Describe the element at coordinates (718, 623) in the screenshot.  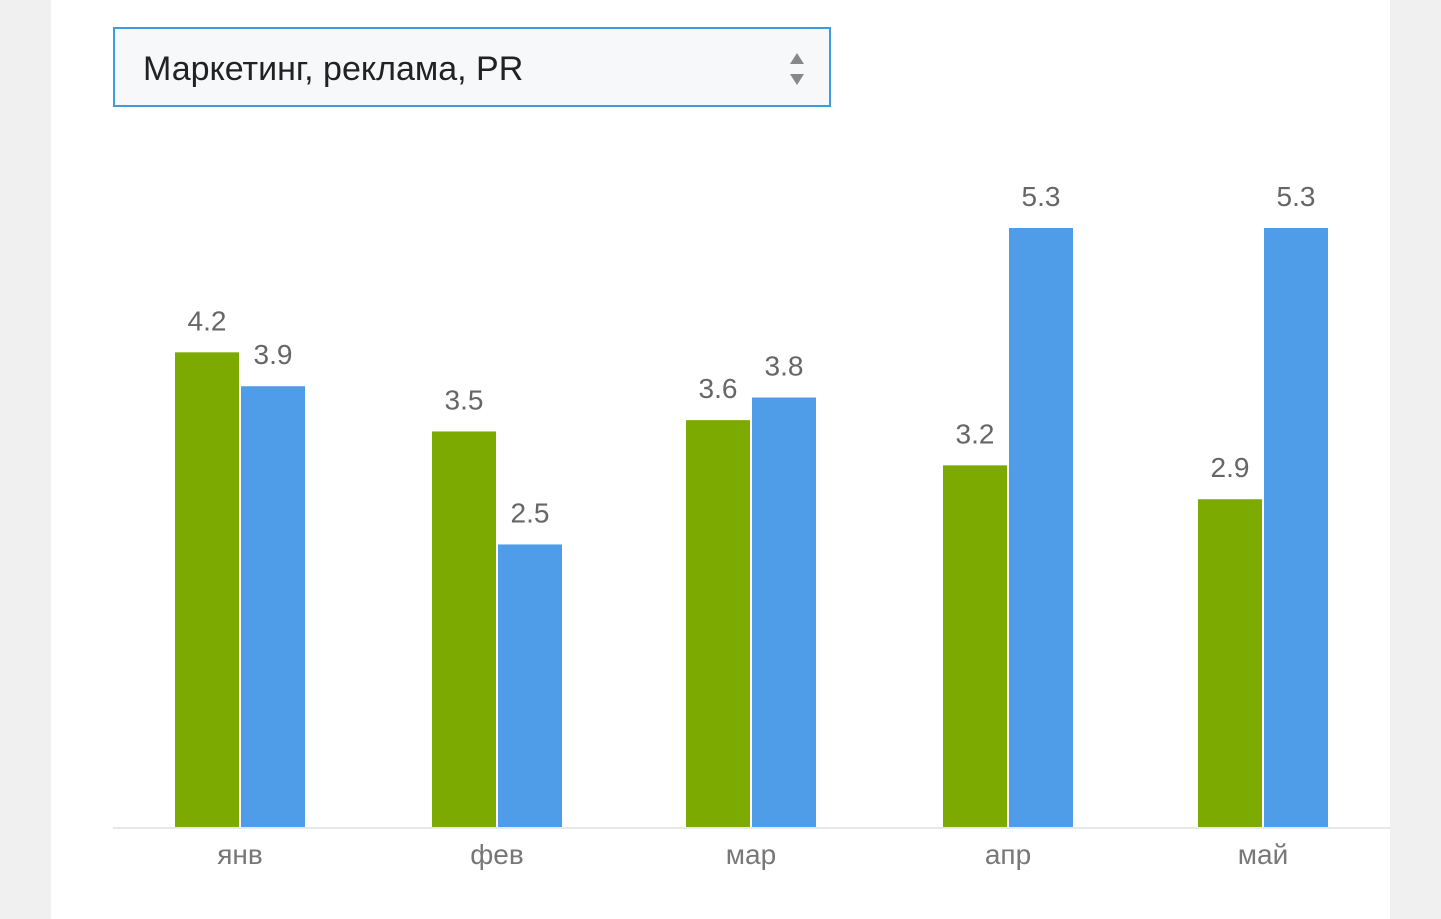
I see `bar-мар-series-1` at that location.